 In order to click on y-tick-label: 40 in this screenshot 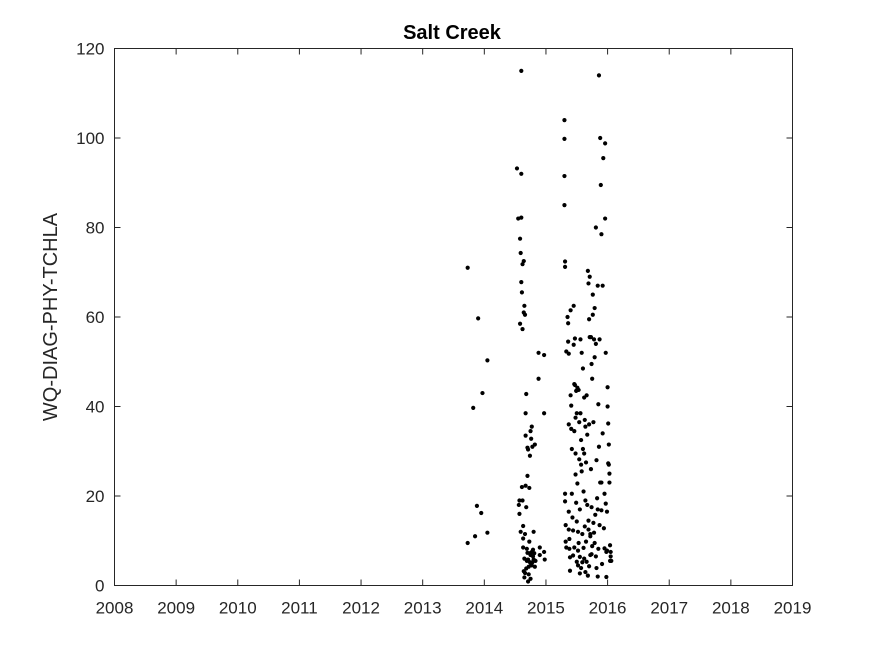, I will do `click(95, 407)`.